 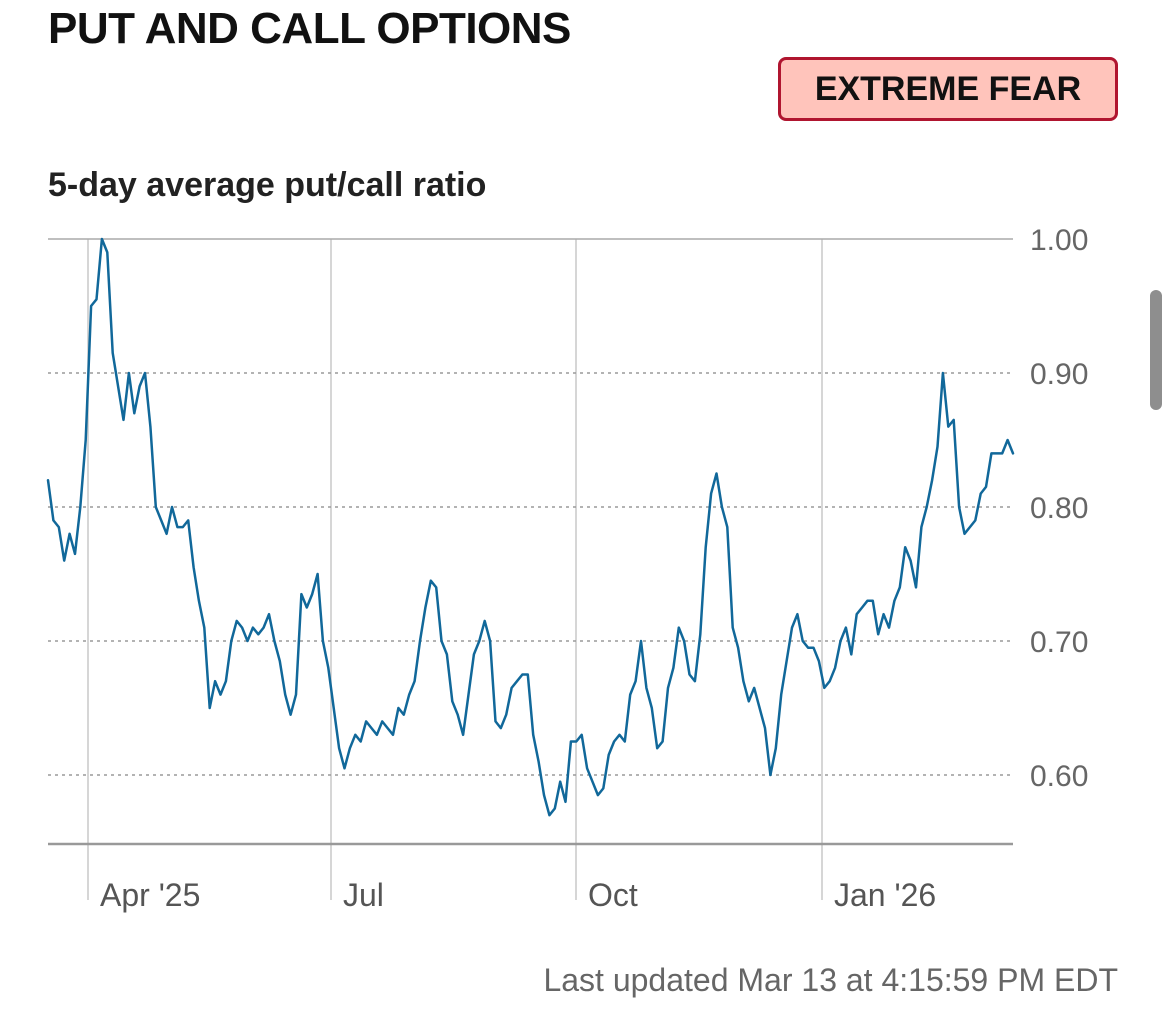 What do you see at coordinates (1059, 240) in the screenshot?
I see `y-tick-label: 1.00` at bounding box center [1059, 240].